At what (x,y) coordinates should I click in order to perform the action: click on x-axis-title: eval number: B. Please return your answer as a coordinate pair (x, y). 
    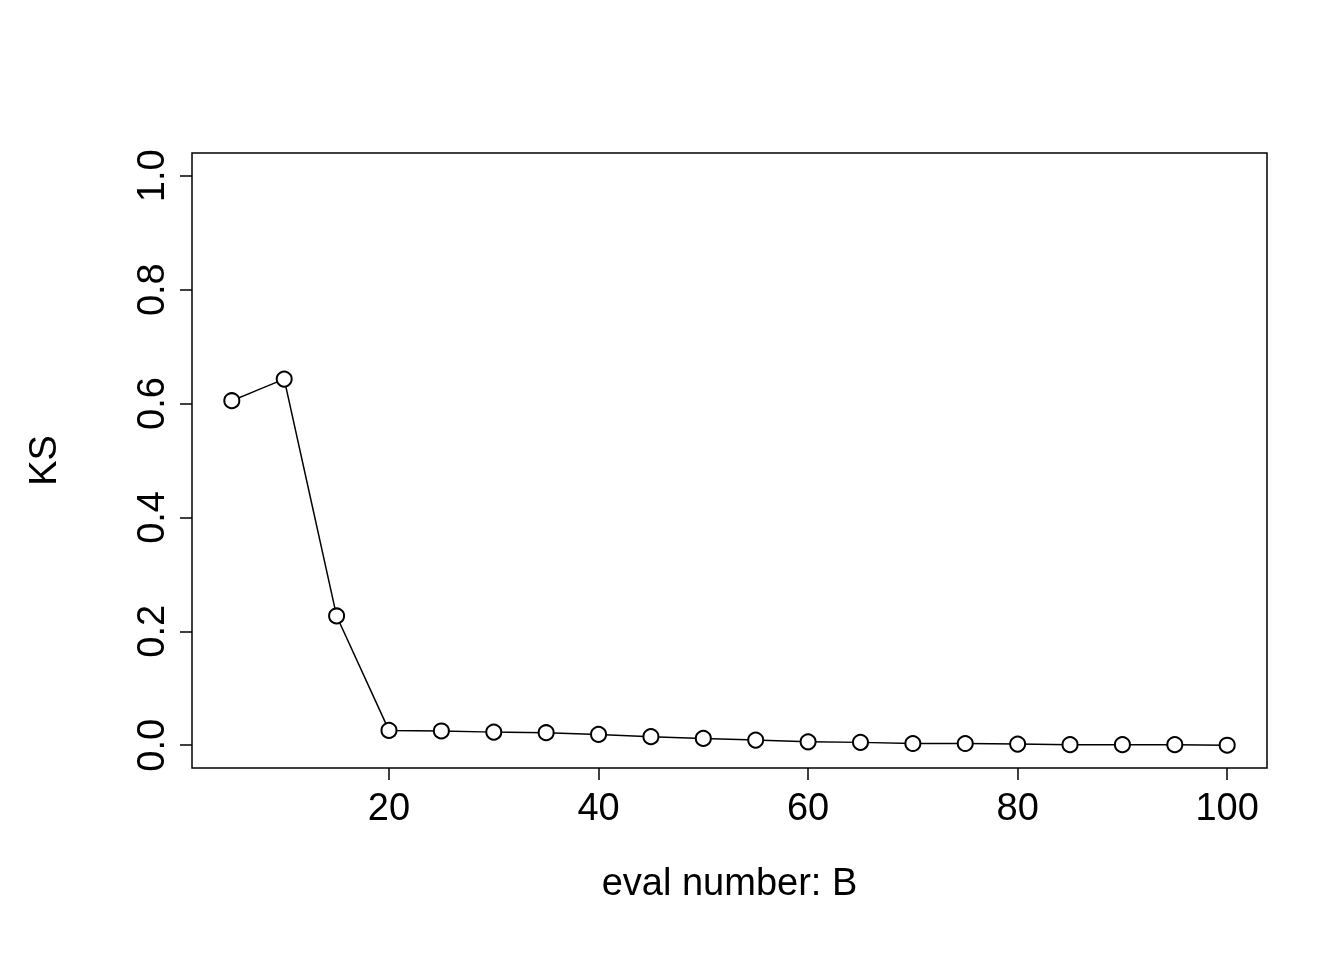
    Looking at the image, I should click on (729, 882).